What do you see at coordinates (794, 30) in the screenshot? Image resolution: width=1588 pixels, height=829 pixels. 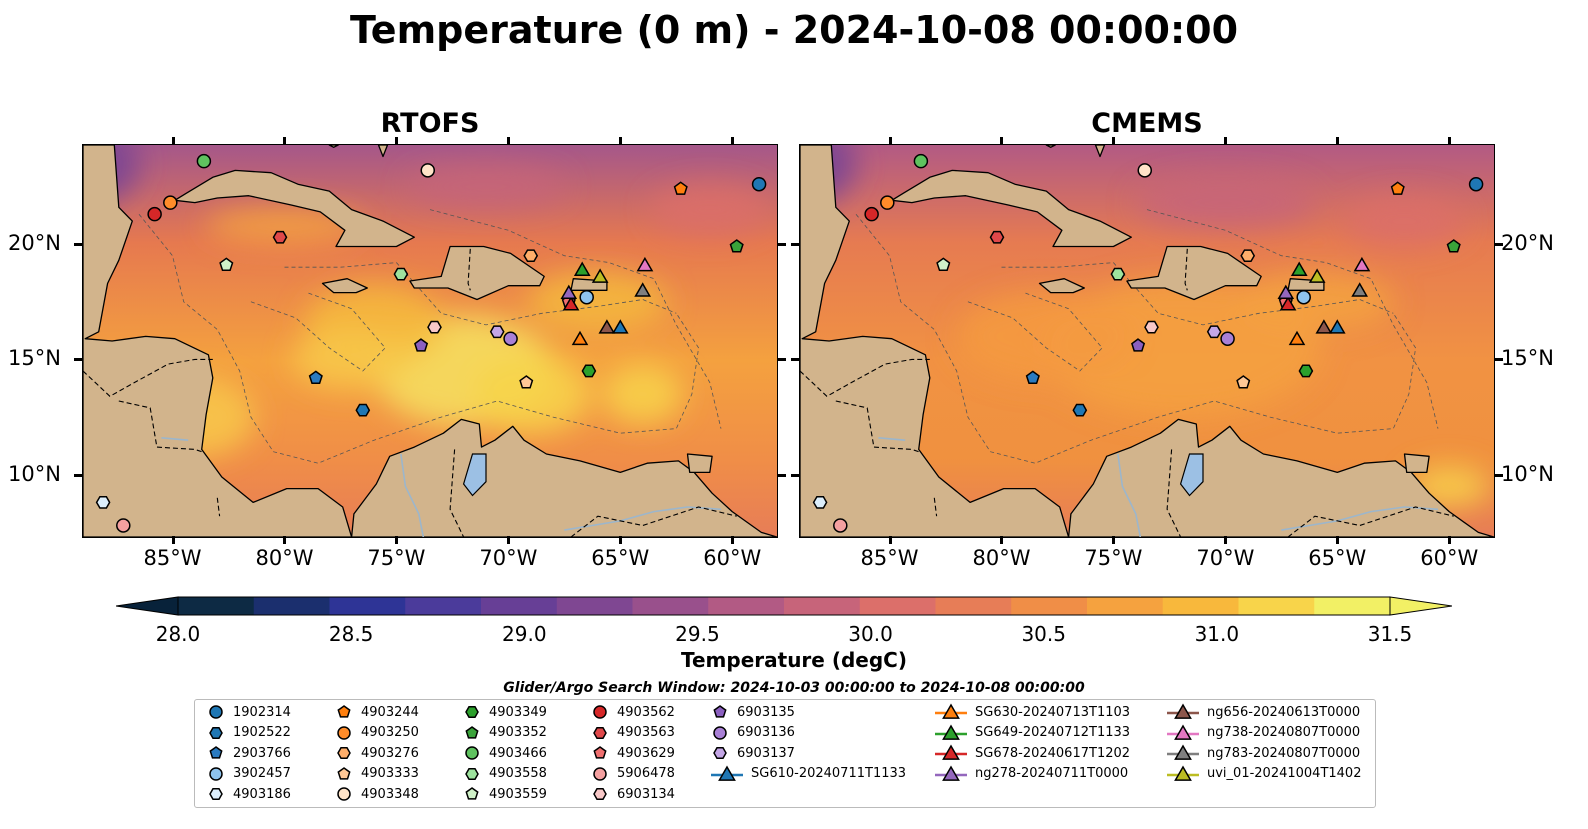 I see `figure-title: Temperature (0 m) - 2024-10-08 00:00:00` at bounding box center [794, 30].